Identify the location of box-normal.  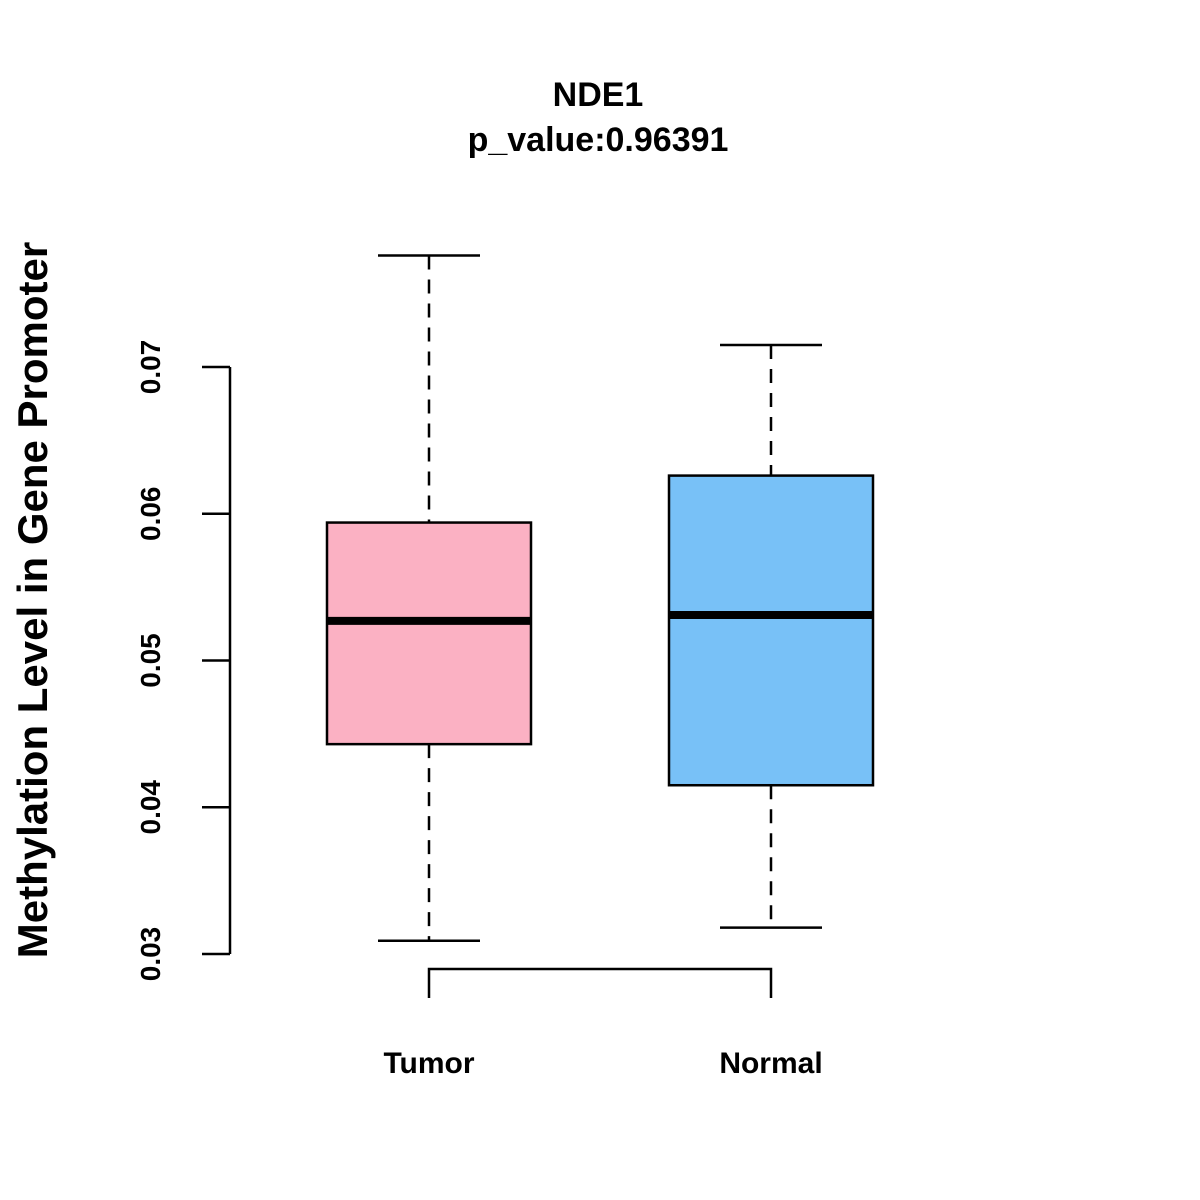
(771, 636).